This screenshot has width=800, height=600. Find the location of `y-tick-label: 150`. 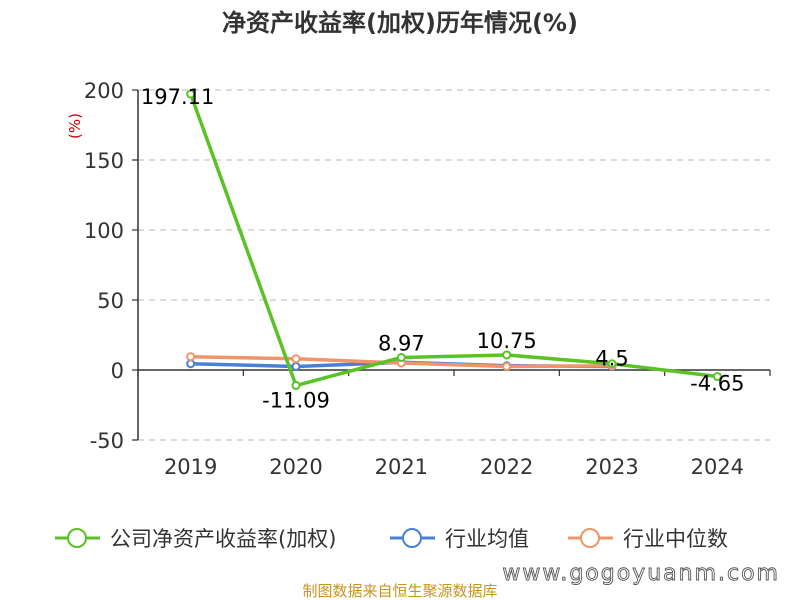

y-tick-label: 150 is located at coordinates (104, 161).